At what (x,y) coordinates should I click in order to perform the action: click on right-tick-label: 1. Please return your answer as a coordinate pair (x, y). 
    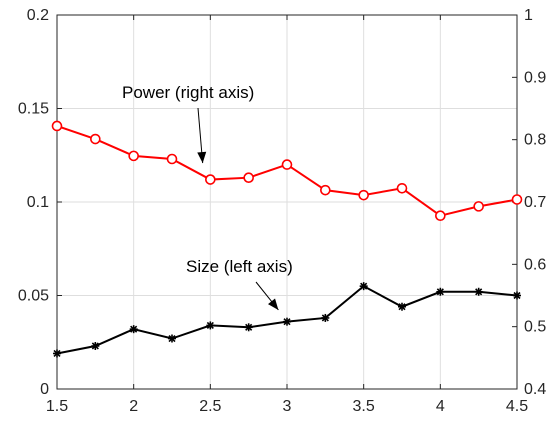
    Looking at the image, I should click on (528, 15).